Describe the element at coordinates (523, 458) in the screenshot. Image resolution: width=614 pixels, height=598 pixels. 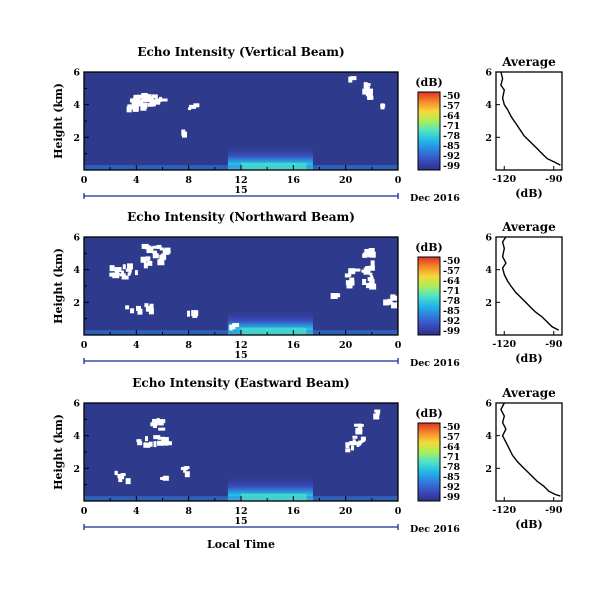
I see `average-profile: Average 6 4 2 -120 -90(dB)` at that location.